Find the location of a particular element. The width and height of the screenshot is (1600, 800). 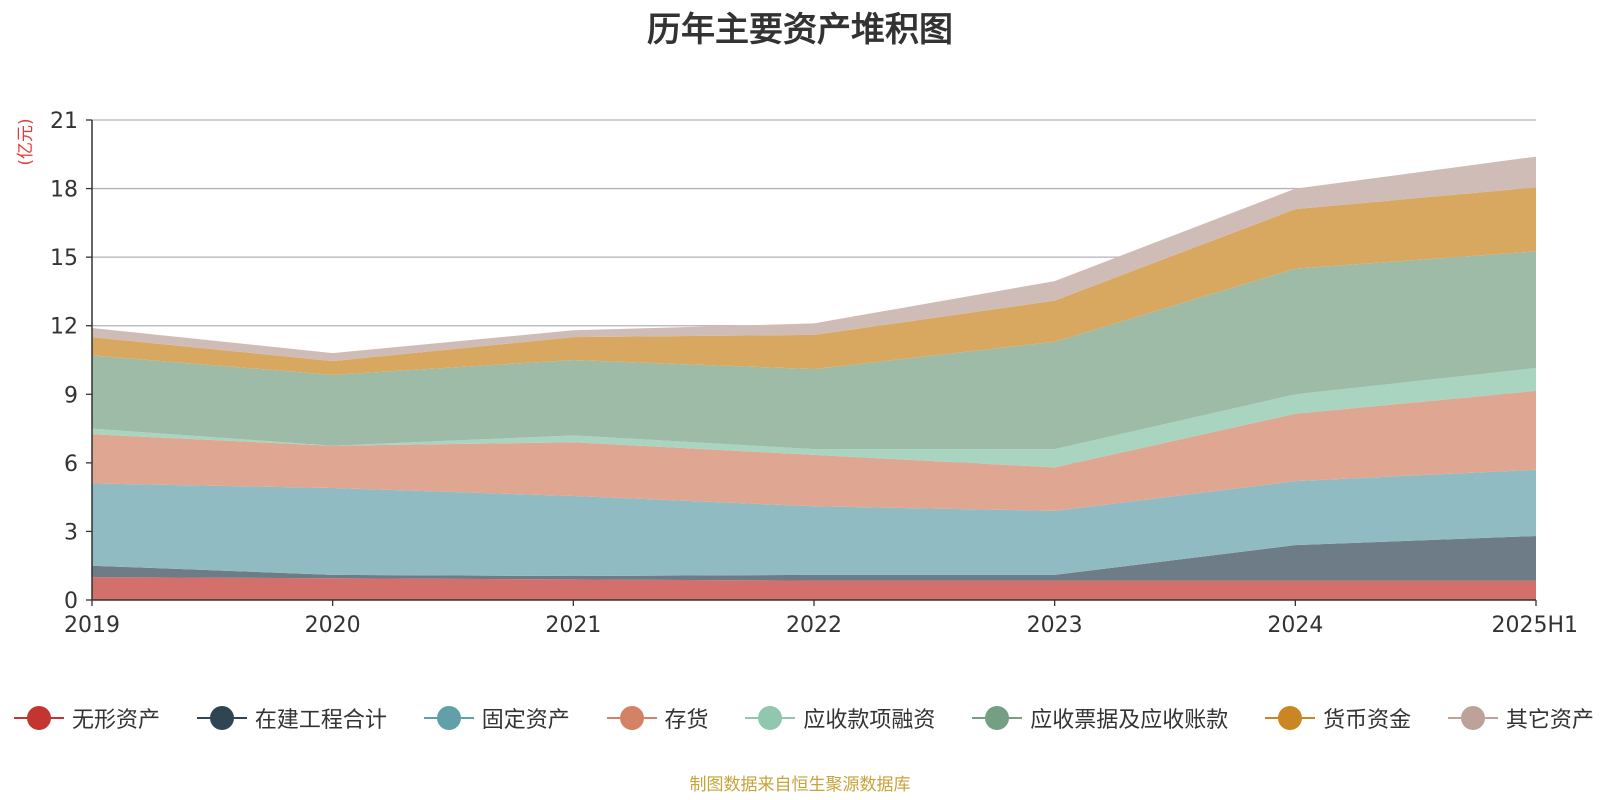

chart-title: 历年主要资产堆积图 is located at coordinates (800, 30).